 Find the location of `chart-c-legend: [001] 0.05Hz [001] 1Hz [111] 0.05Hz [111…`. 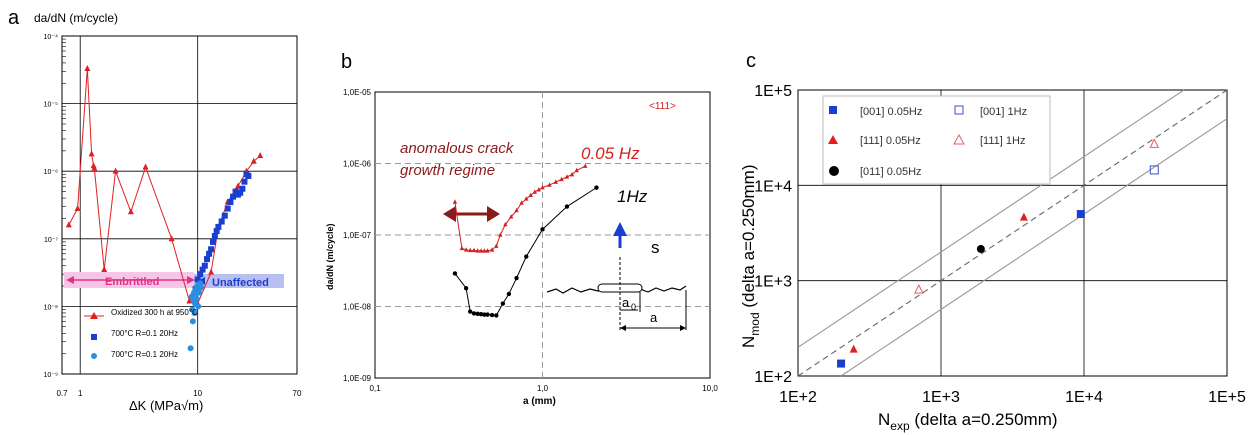

chart-c-legend: [001] 0.05Hz [001] 1Hz [111] 0.05Hz [111… is located at coordinates (936, 140).